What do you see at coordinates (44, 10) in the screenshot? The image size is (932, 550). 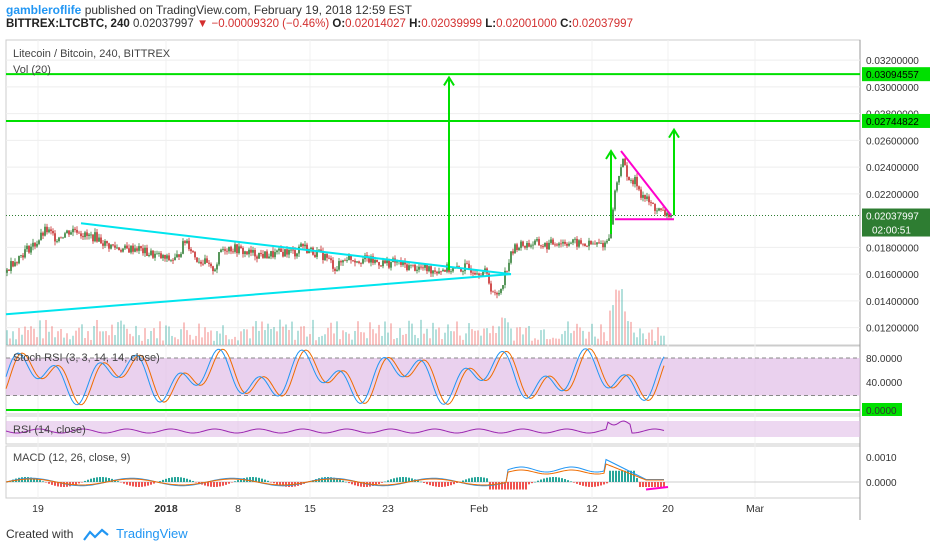 I see `author-link: gambleroflife` at bounding box center [44, 10].